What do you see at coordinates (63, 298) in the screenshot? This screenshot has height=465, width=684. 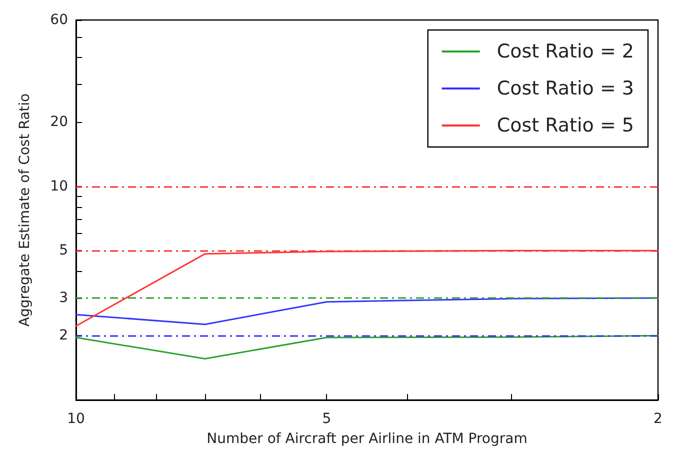 I see `y-tick-label: 3` at bounding box center [63, 298].